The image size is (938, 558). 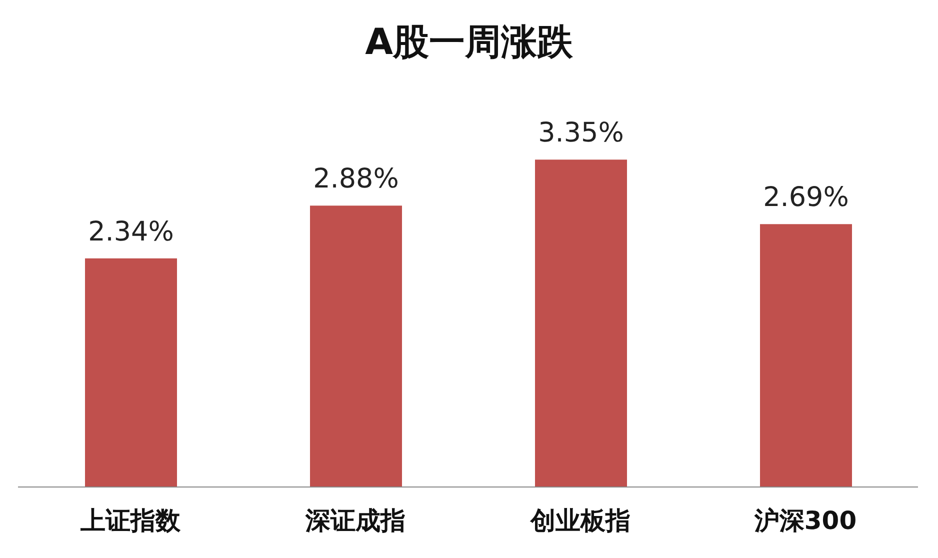 What do you see at coordinates (580, 520) in the screenshot?
I see `x-tick-label: 创业板指` at bounding box center [580, 520].